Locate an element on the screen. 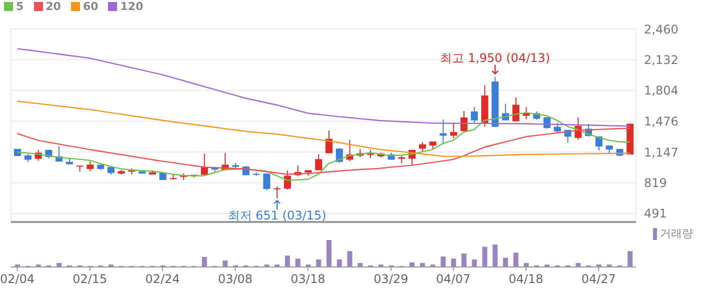 The image size is (701, 289). x-tick-label: 04/27 is located at coordinates (598, 279).